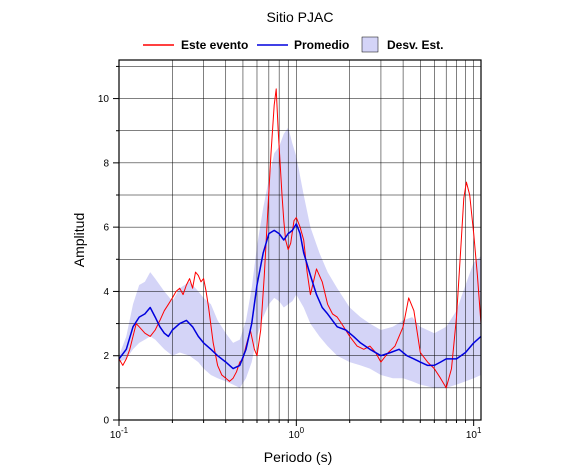 This screenshot has height=475, width=586. I want to click on x-tick-exponent: 1, so click(479, 430).